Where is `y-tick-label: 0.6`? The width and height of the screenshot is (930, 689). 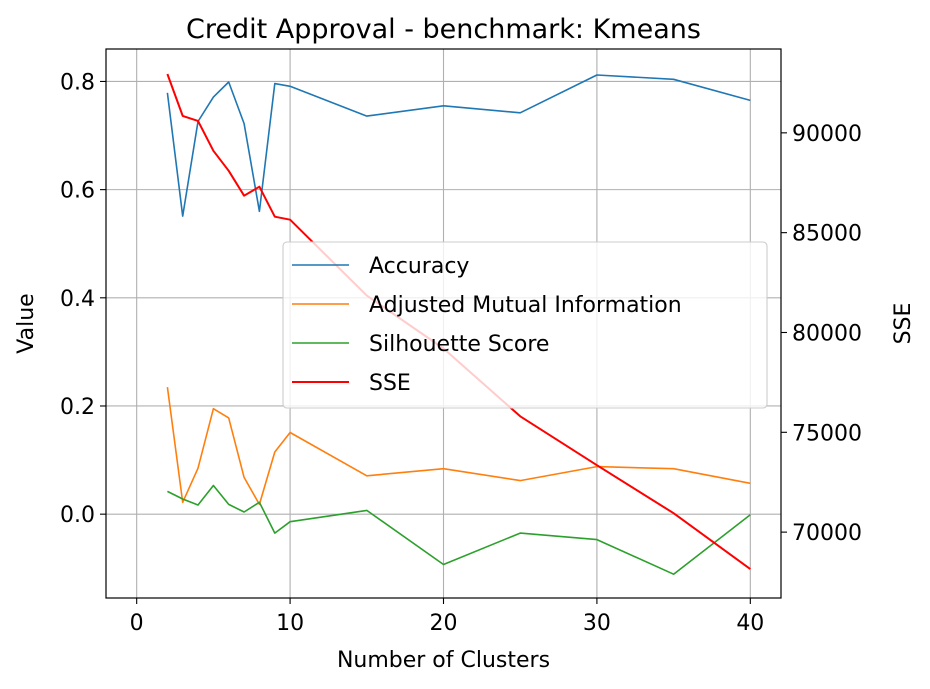 y-tick-label: 0.6 is located at coordinates (77, 191).